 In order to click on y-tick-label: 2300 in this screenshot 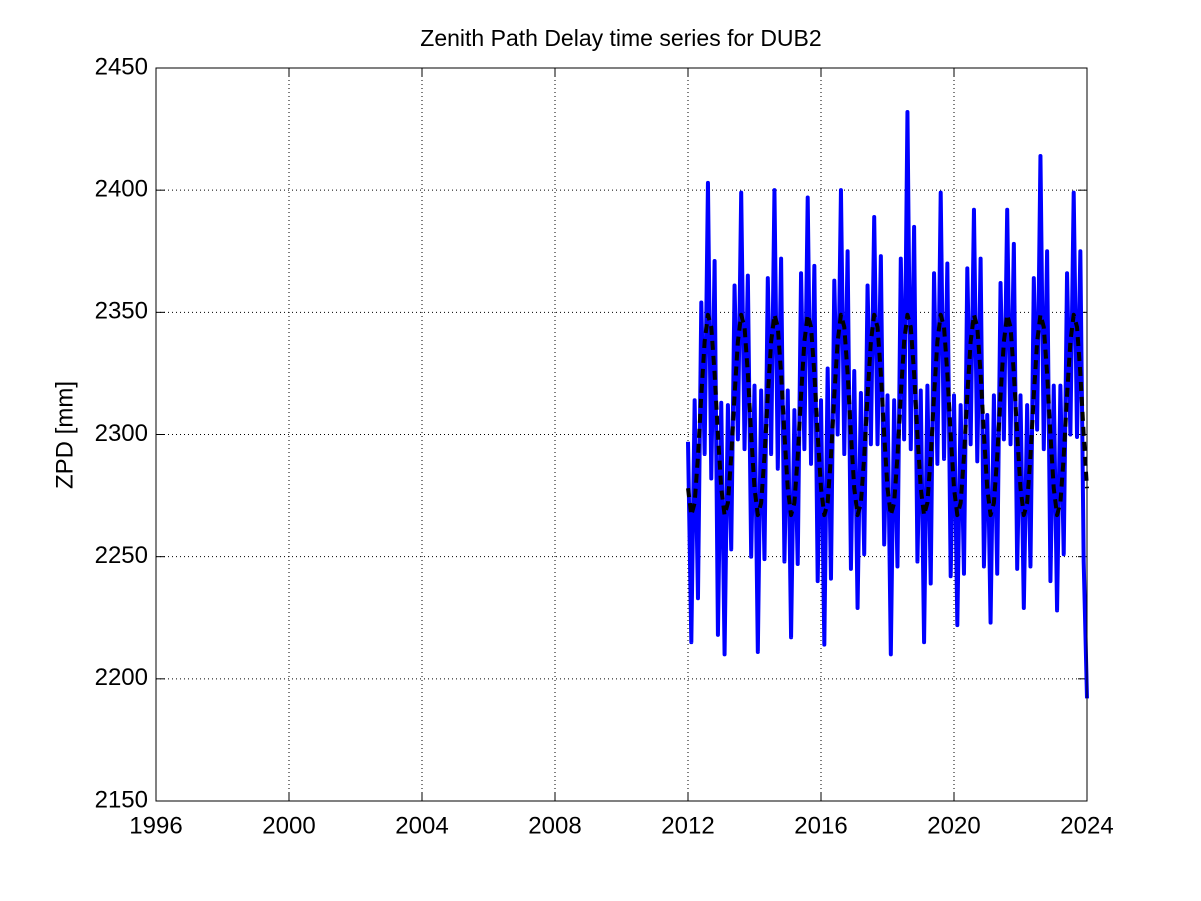, I will do `click(121, 433)`.